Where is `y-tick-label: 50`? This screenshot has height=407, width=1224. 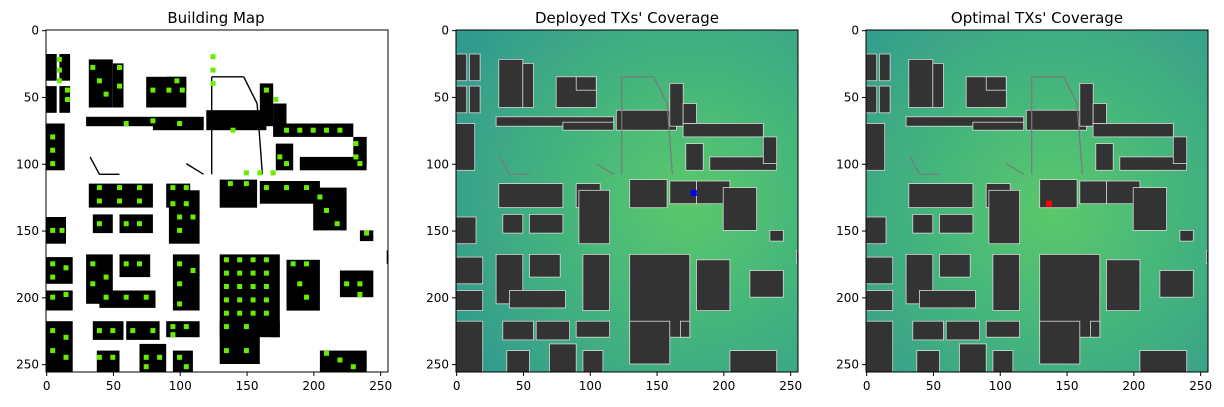 y-tick-label: 50 is located at coordinates (851, 97).